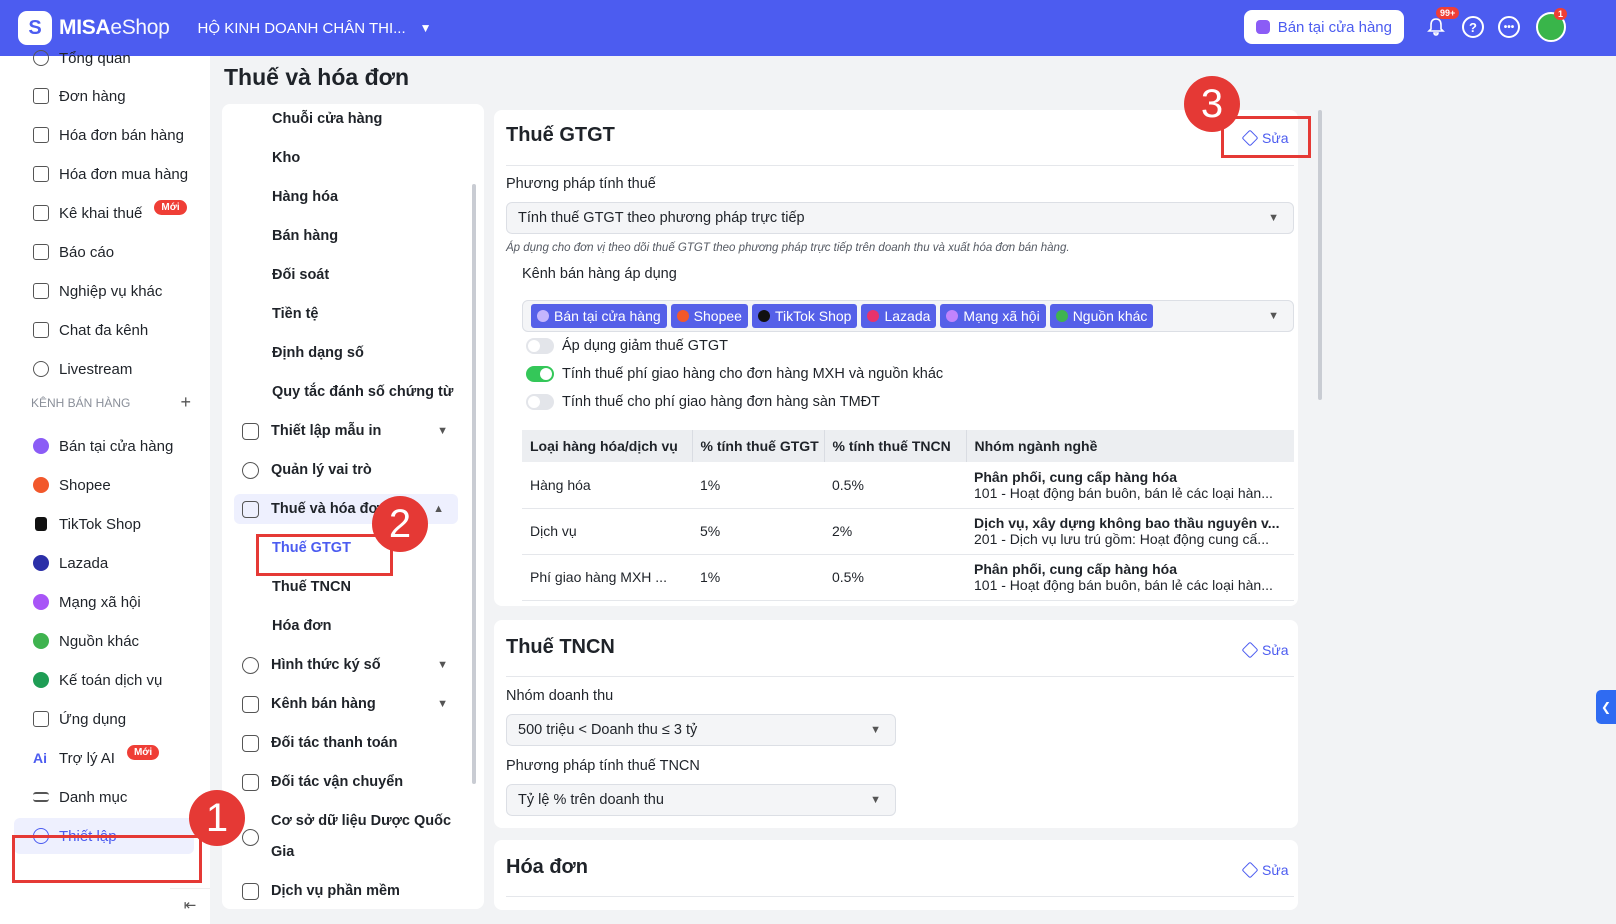  I want to click on pit-title: Thuế TNCN, so click(560, 647).